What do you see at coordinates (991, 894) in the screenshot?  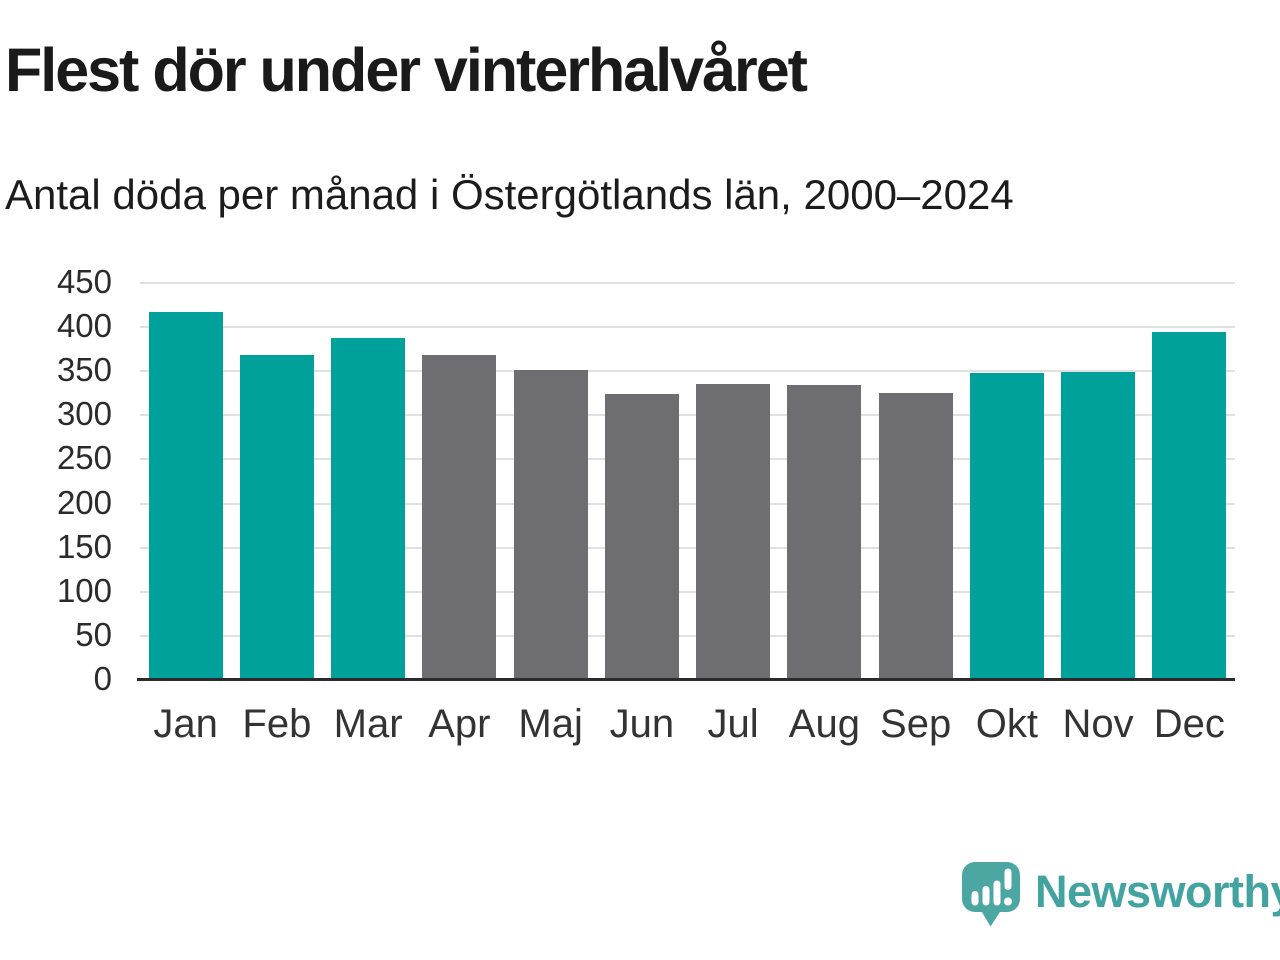 I see `newsworthy-logo-icon` at bounding box center [991, 894].